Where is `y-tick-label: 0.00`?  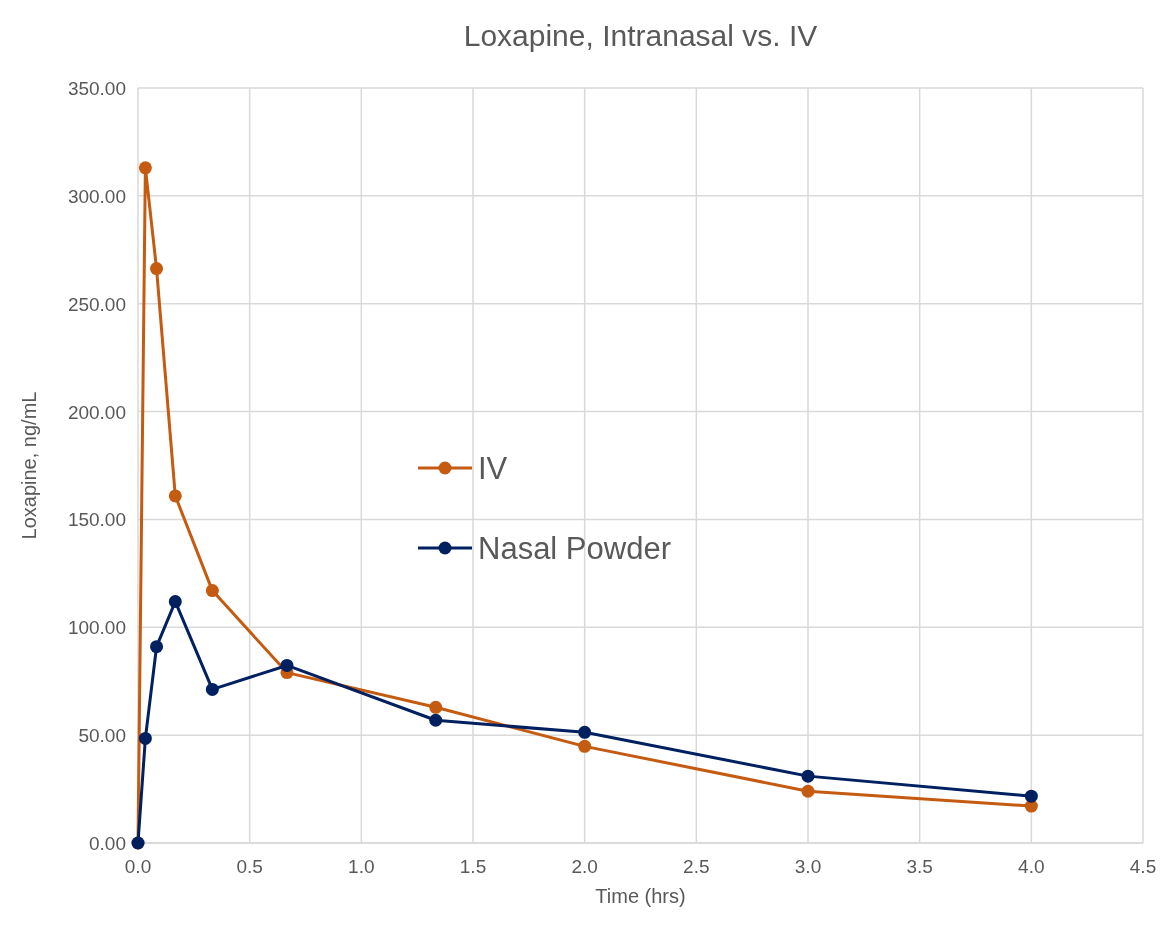
y-tick-label: 0.00 is located at coordinates (107, 843).